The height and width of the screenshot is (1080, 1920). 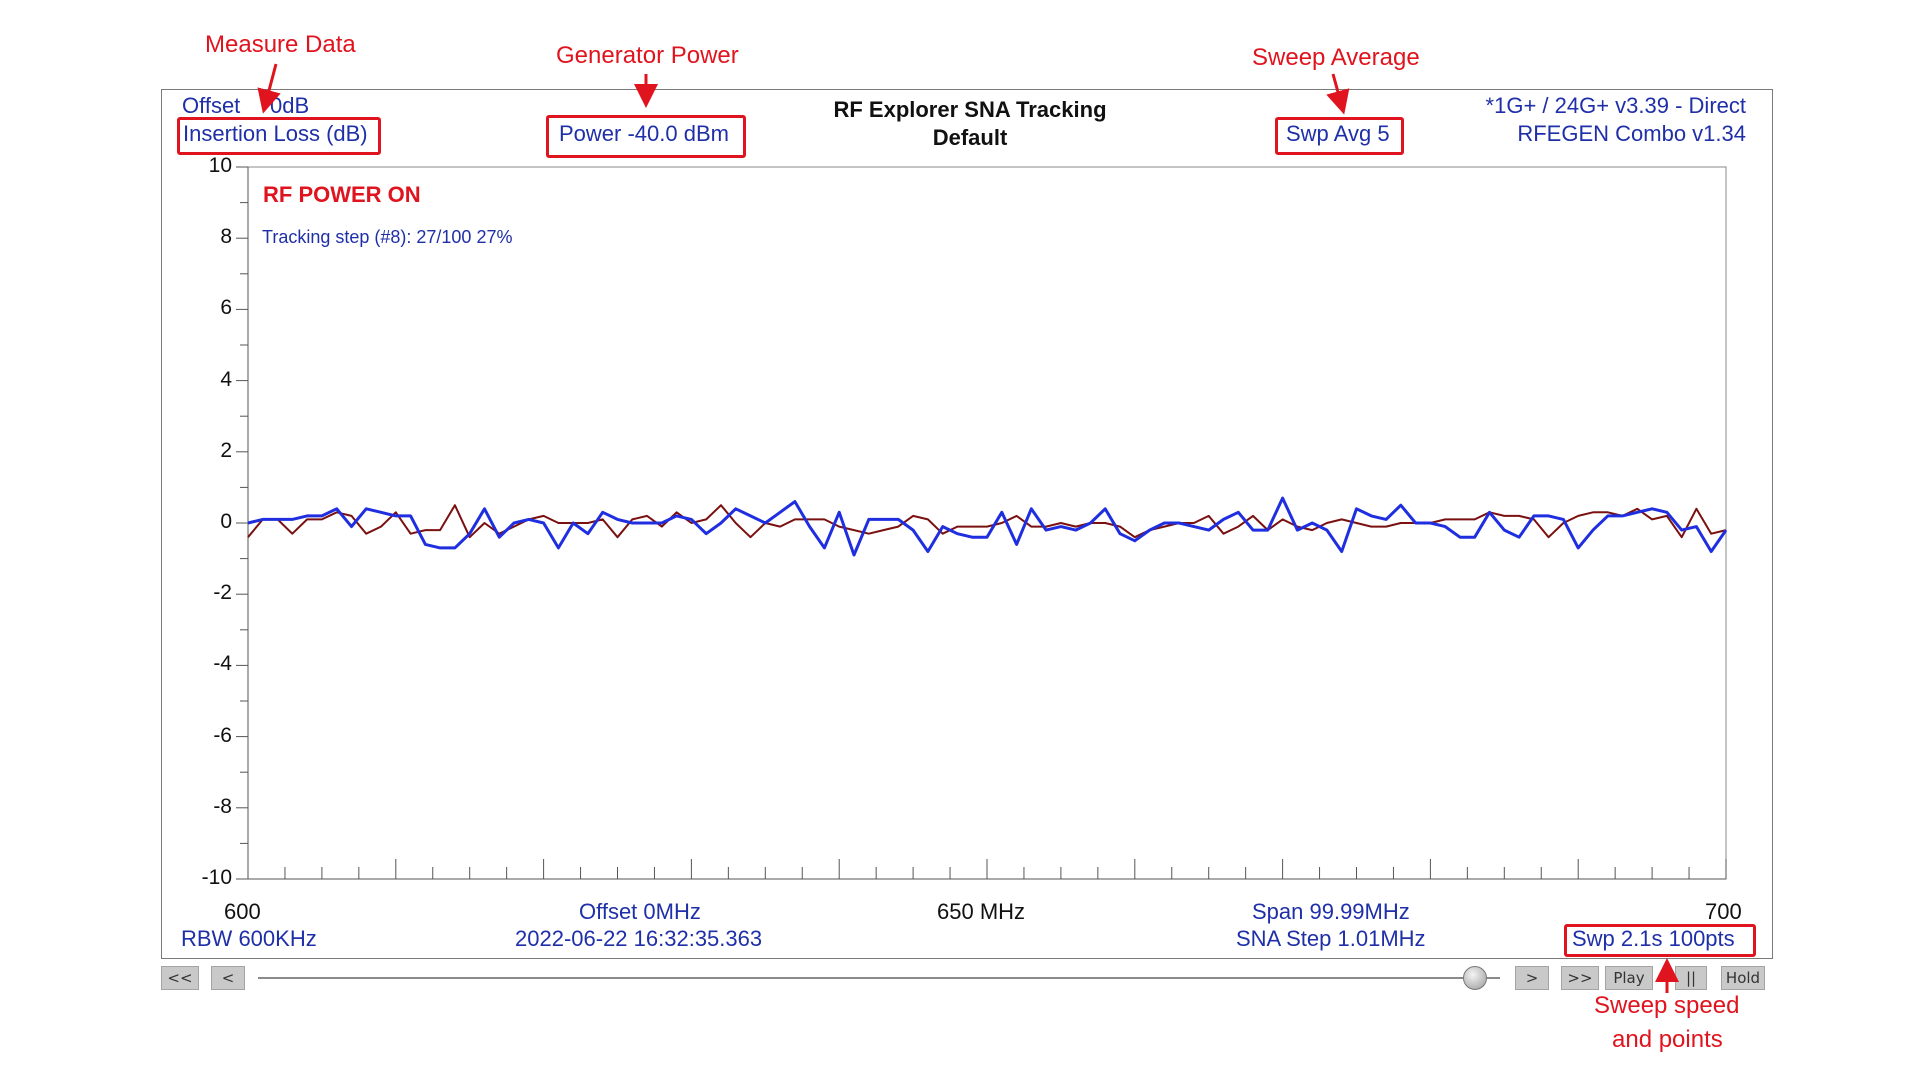 What do you see at coordinates (387, 237) in the screenshot?
I see `tracking-step: Tracking step (#8): 27/100 27%` at bounding box center [387, 237].